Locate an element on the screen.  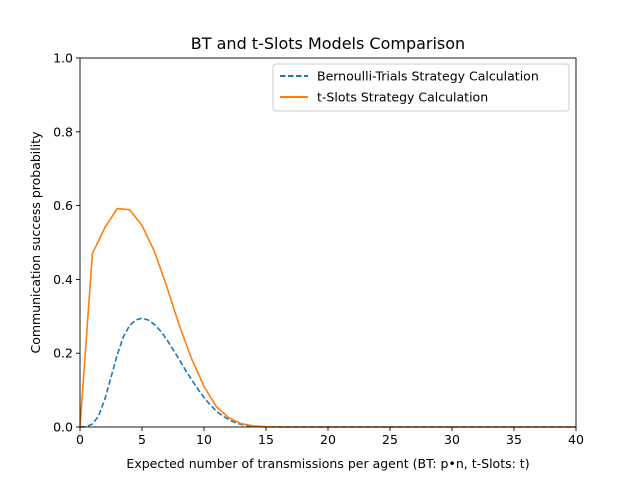
x-tick-label: 5 is located at coordinates (142, 439).